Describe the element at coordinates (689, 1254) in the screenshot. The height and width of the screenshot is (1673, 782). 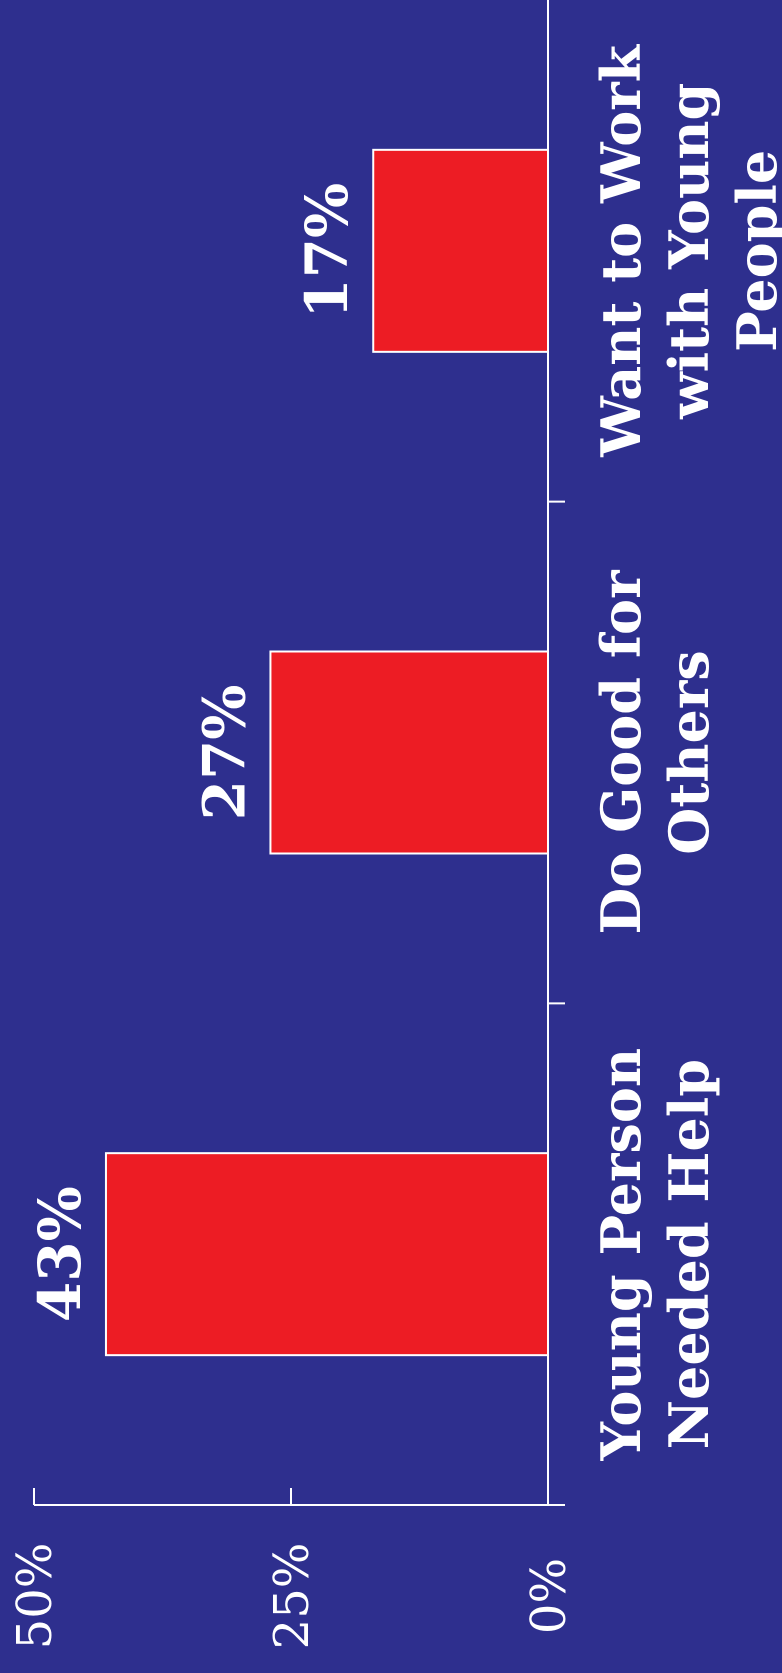
I see `category-label: Needed Help` at that location.